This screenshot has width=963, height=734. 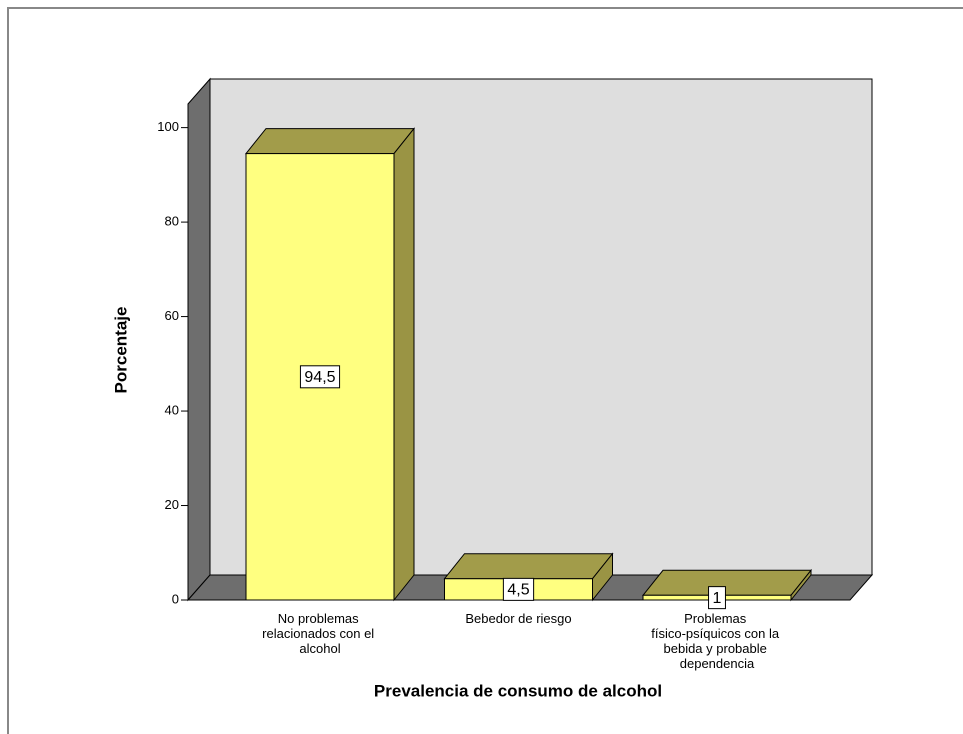 I want to click on left-wall, so click(x=199, y=339).